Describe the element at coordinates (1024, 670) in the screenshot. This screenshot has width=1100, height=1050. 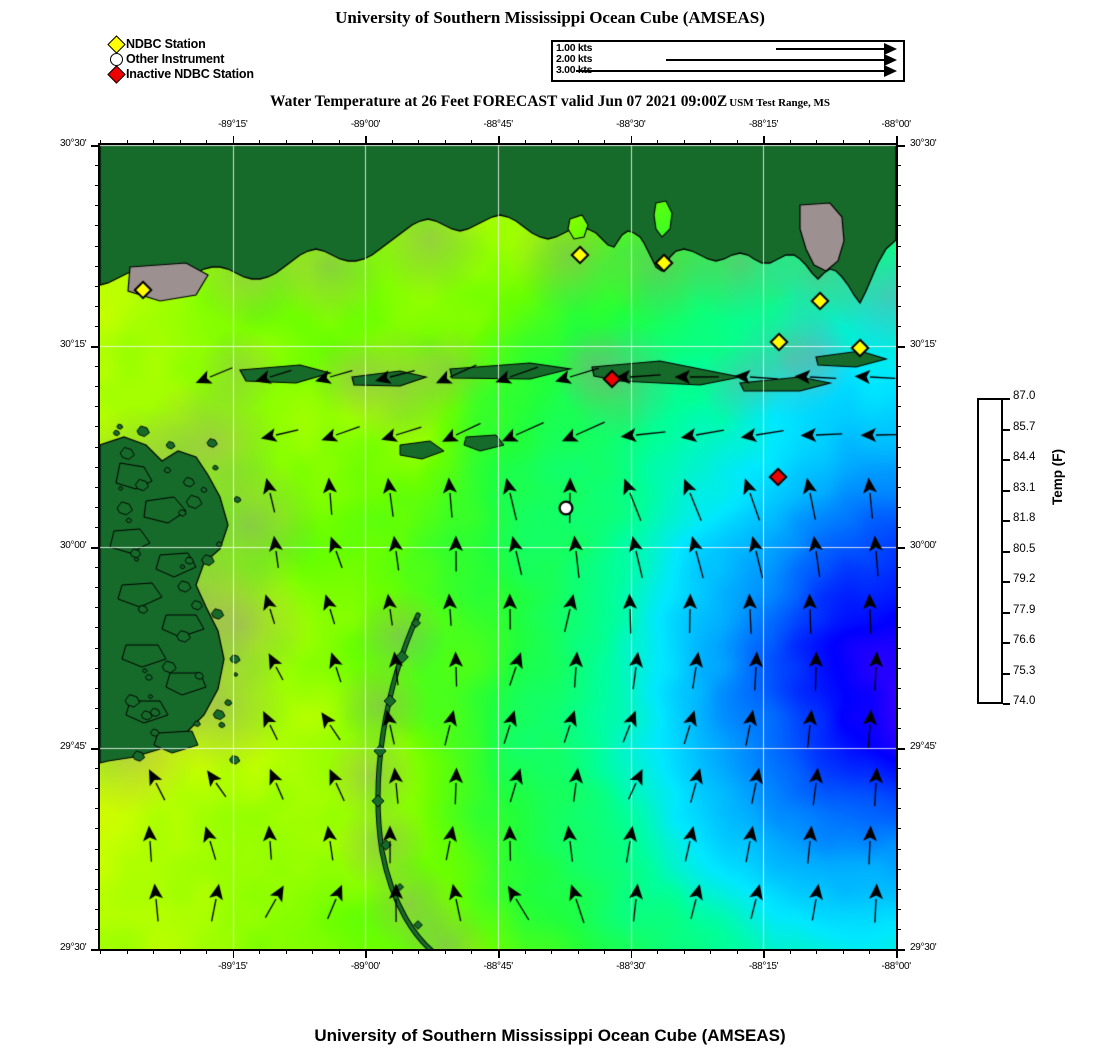
I see `colorbar-tick-label: 75.3` at that location.